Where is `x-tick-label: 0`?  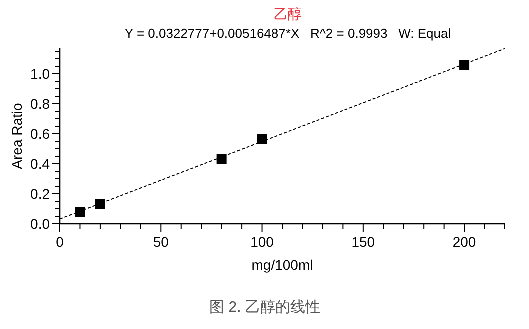
x-tick-label: 0 is located at coordinates (60, 242).